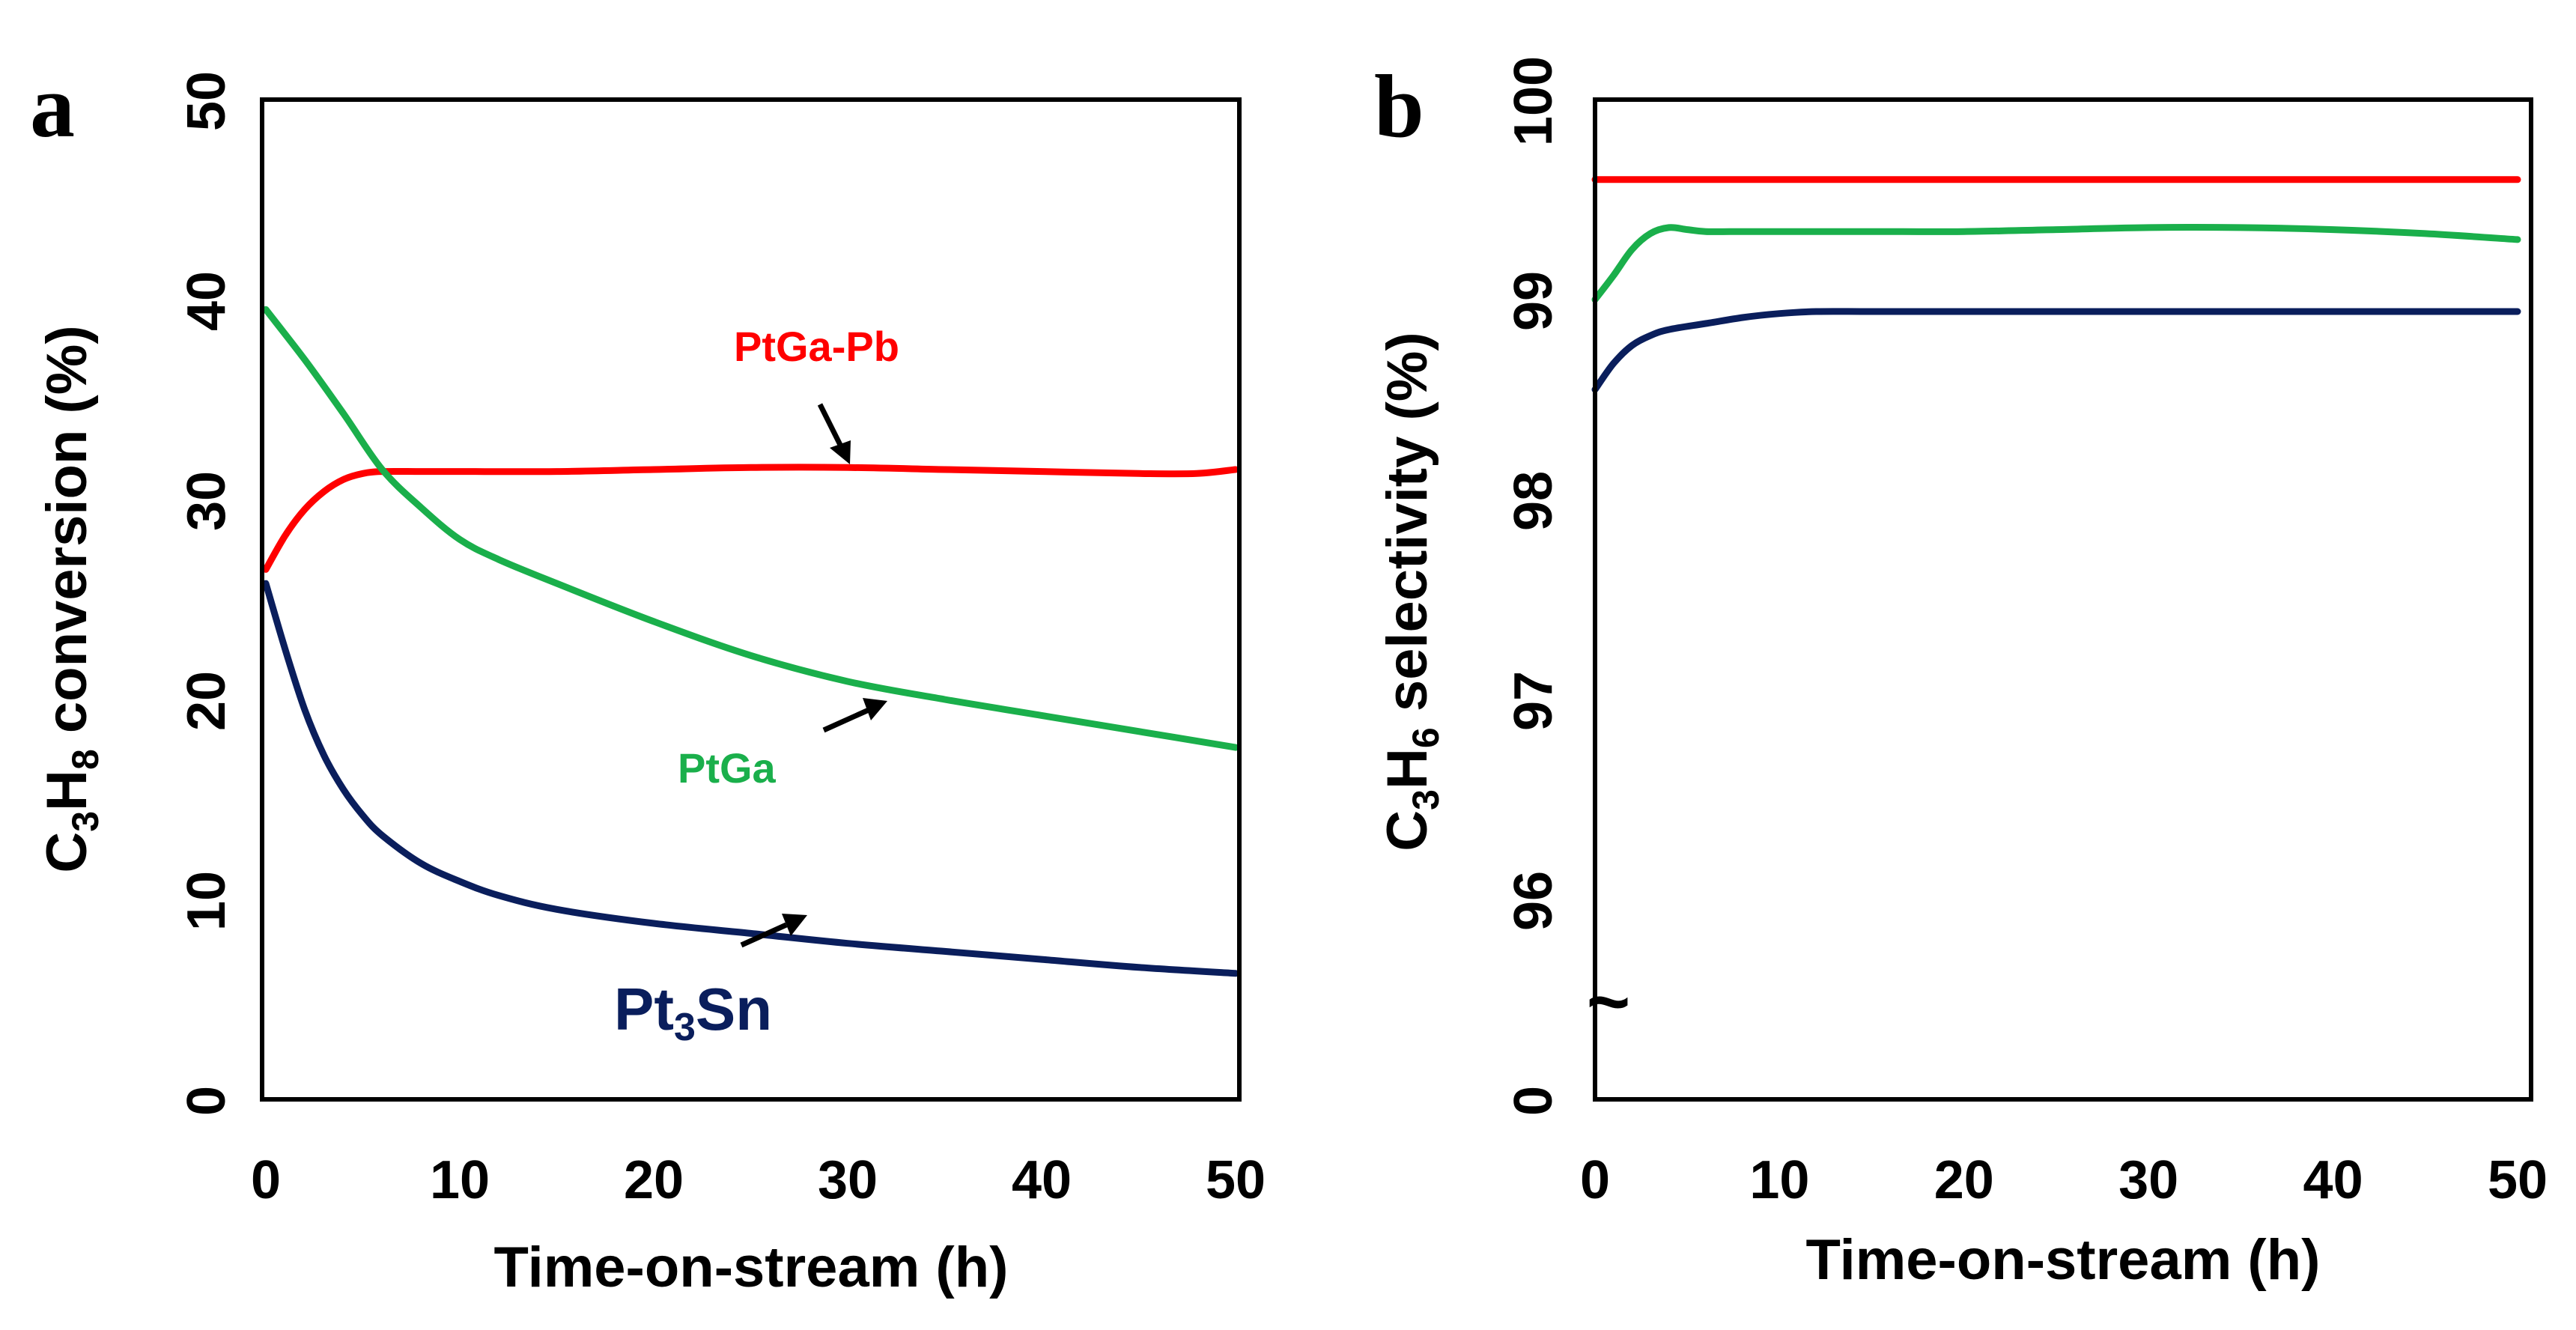  What do you see at coordinates (848, 1180) in the screenshot?
I see `panel-a-x-tick-30: 30` at bounding box center [848, 1180].